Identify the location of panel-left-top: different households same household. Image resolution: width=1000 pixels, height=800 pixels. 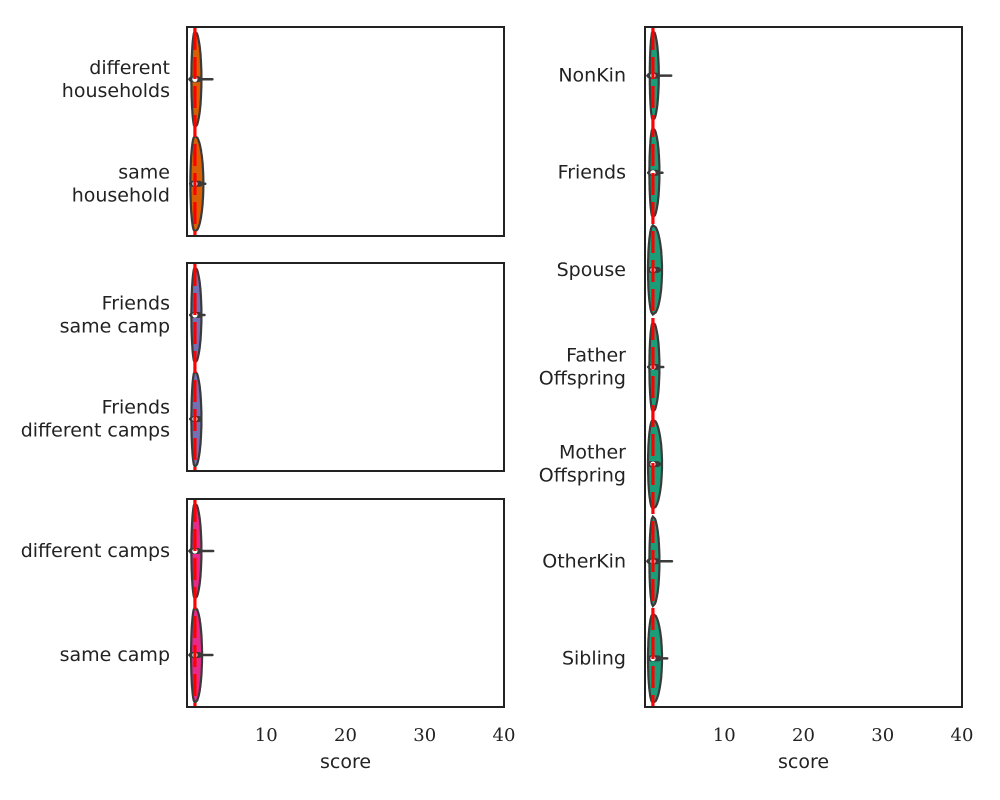
(283, 131).